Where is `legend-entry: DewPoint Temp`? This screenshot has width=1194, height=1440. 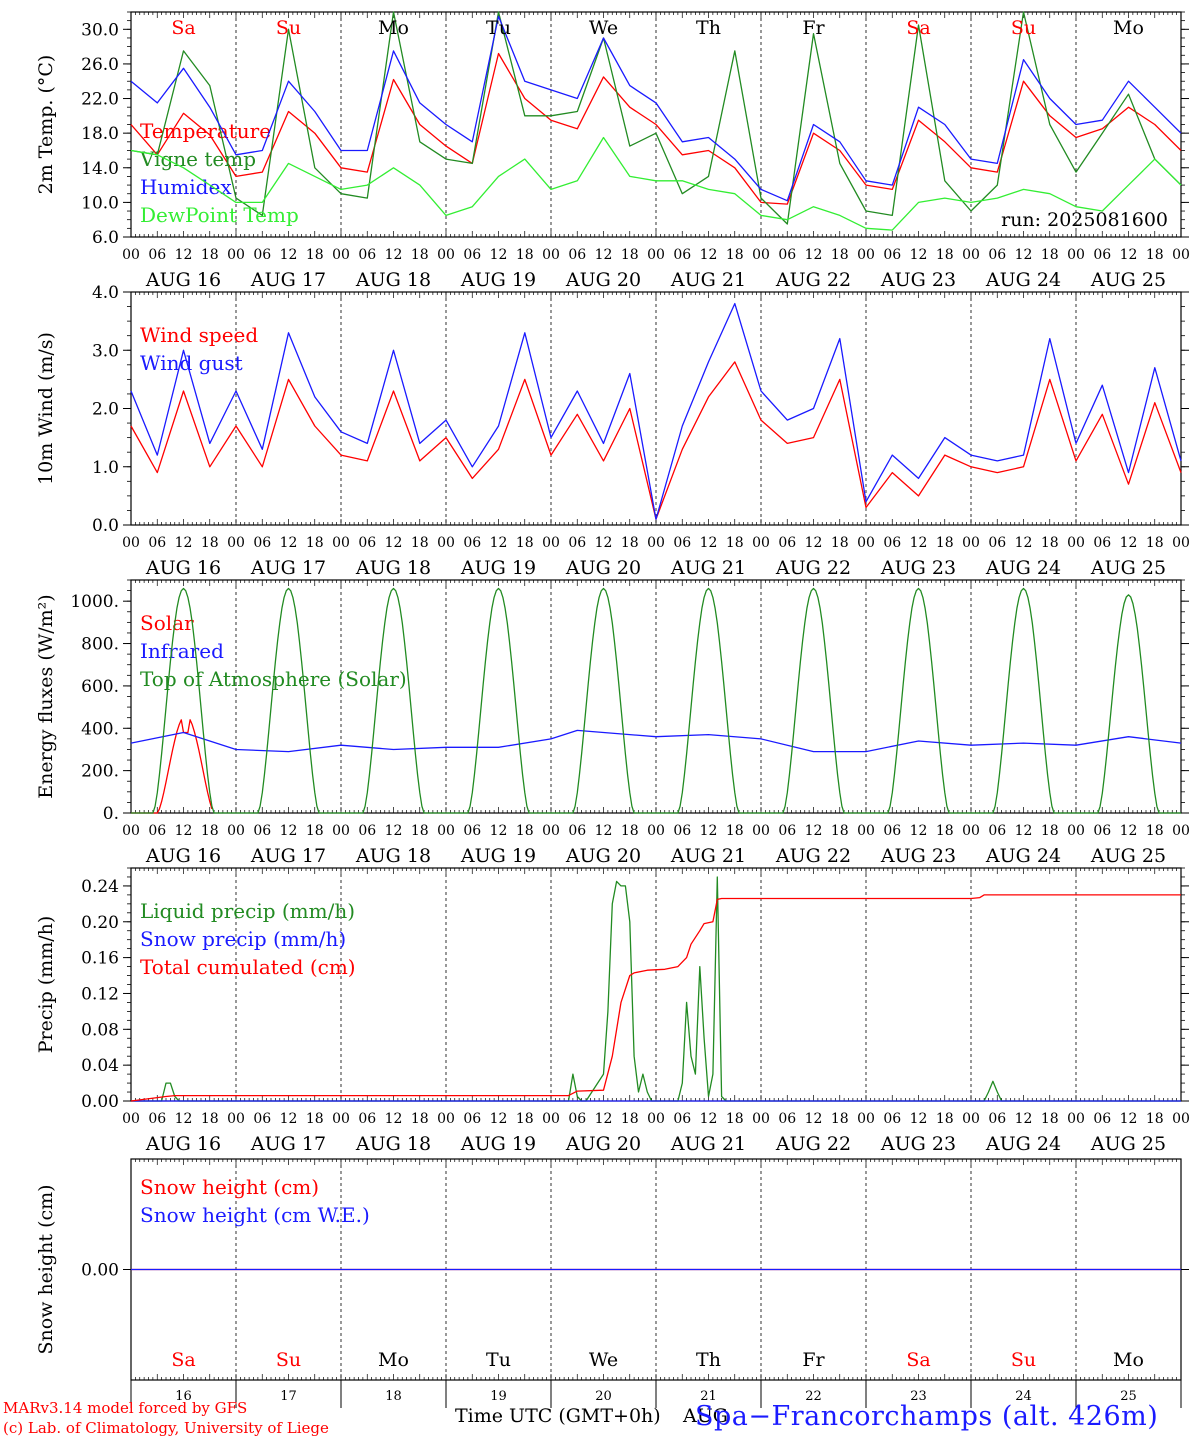 legend-entry: DewPoint Temp is located at coordinates (219, 215).